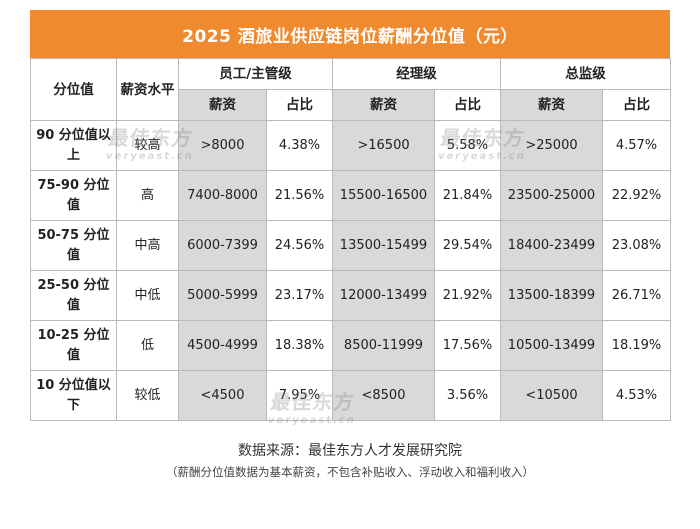 The image size is (700, 529). Describe the element at coordinates (222, 245) in the screenshot. I see `salary-cell: 6000-7399` at that location.